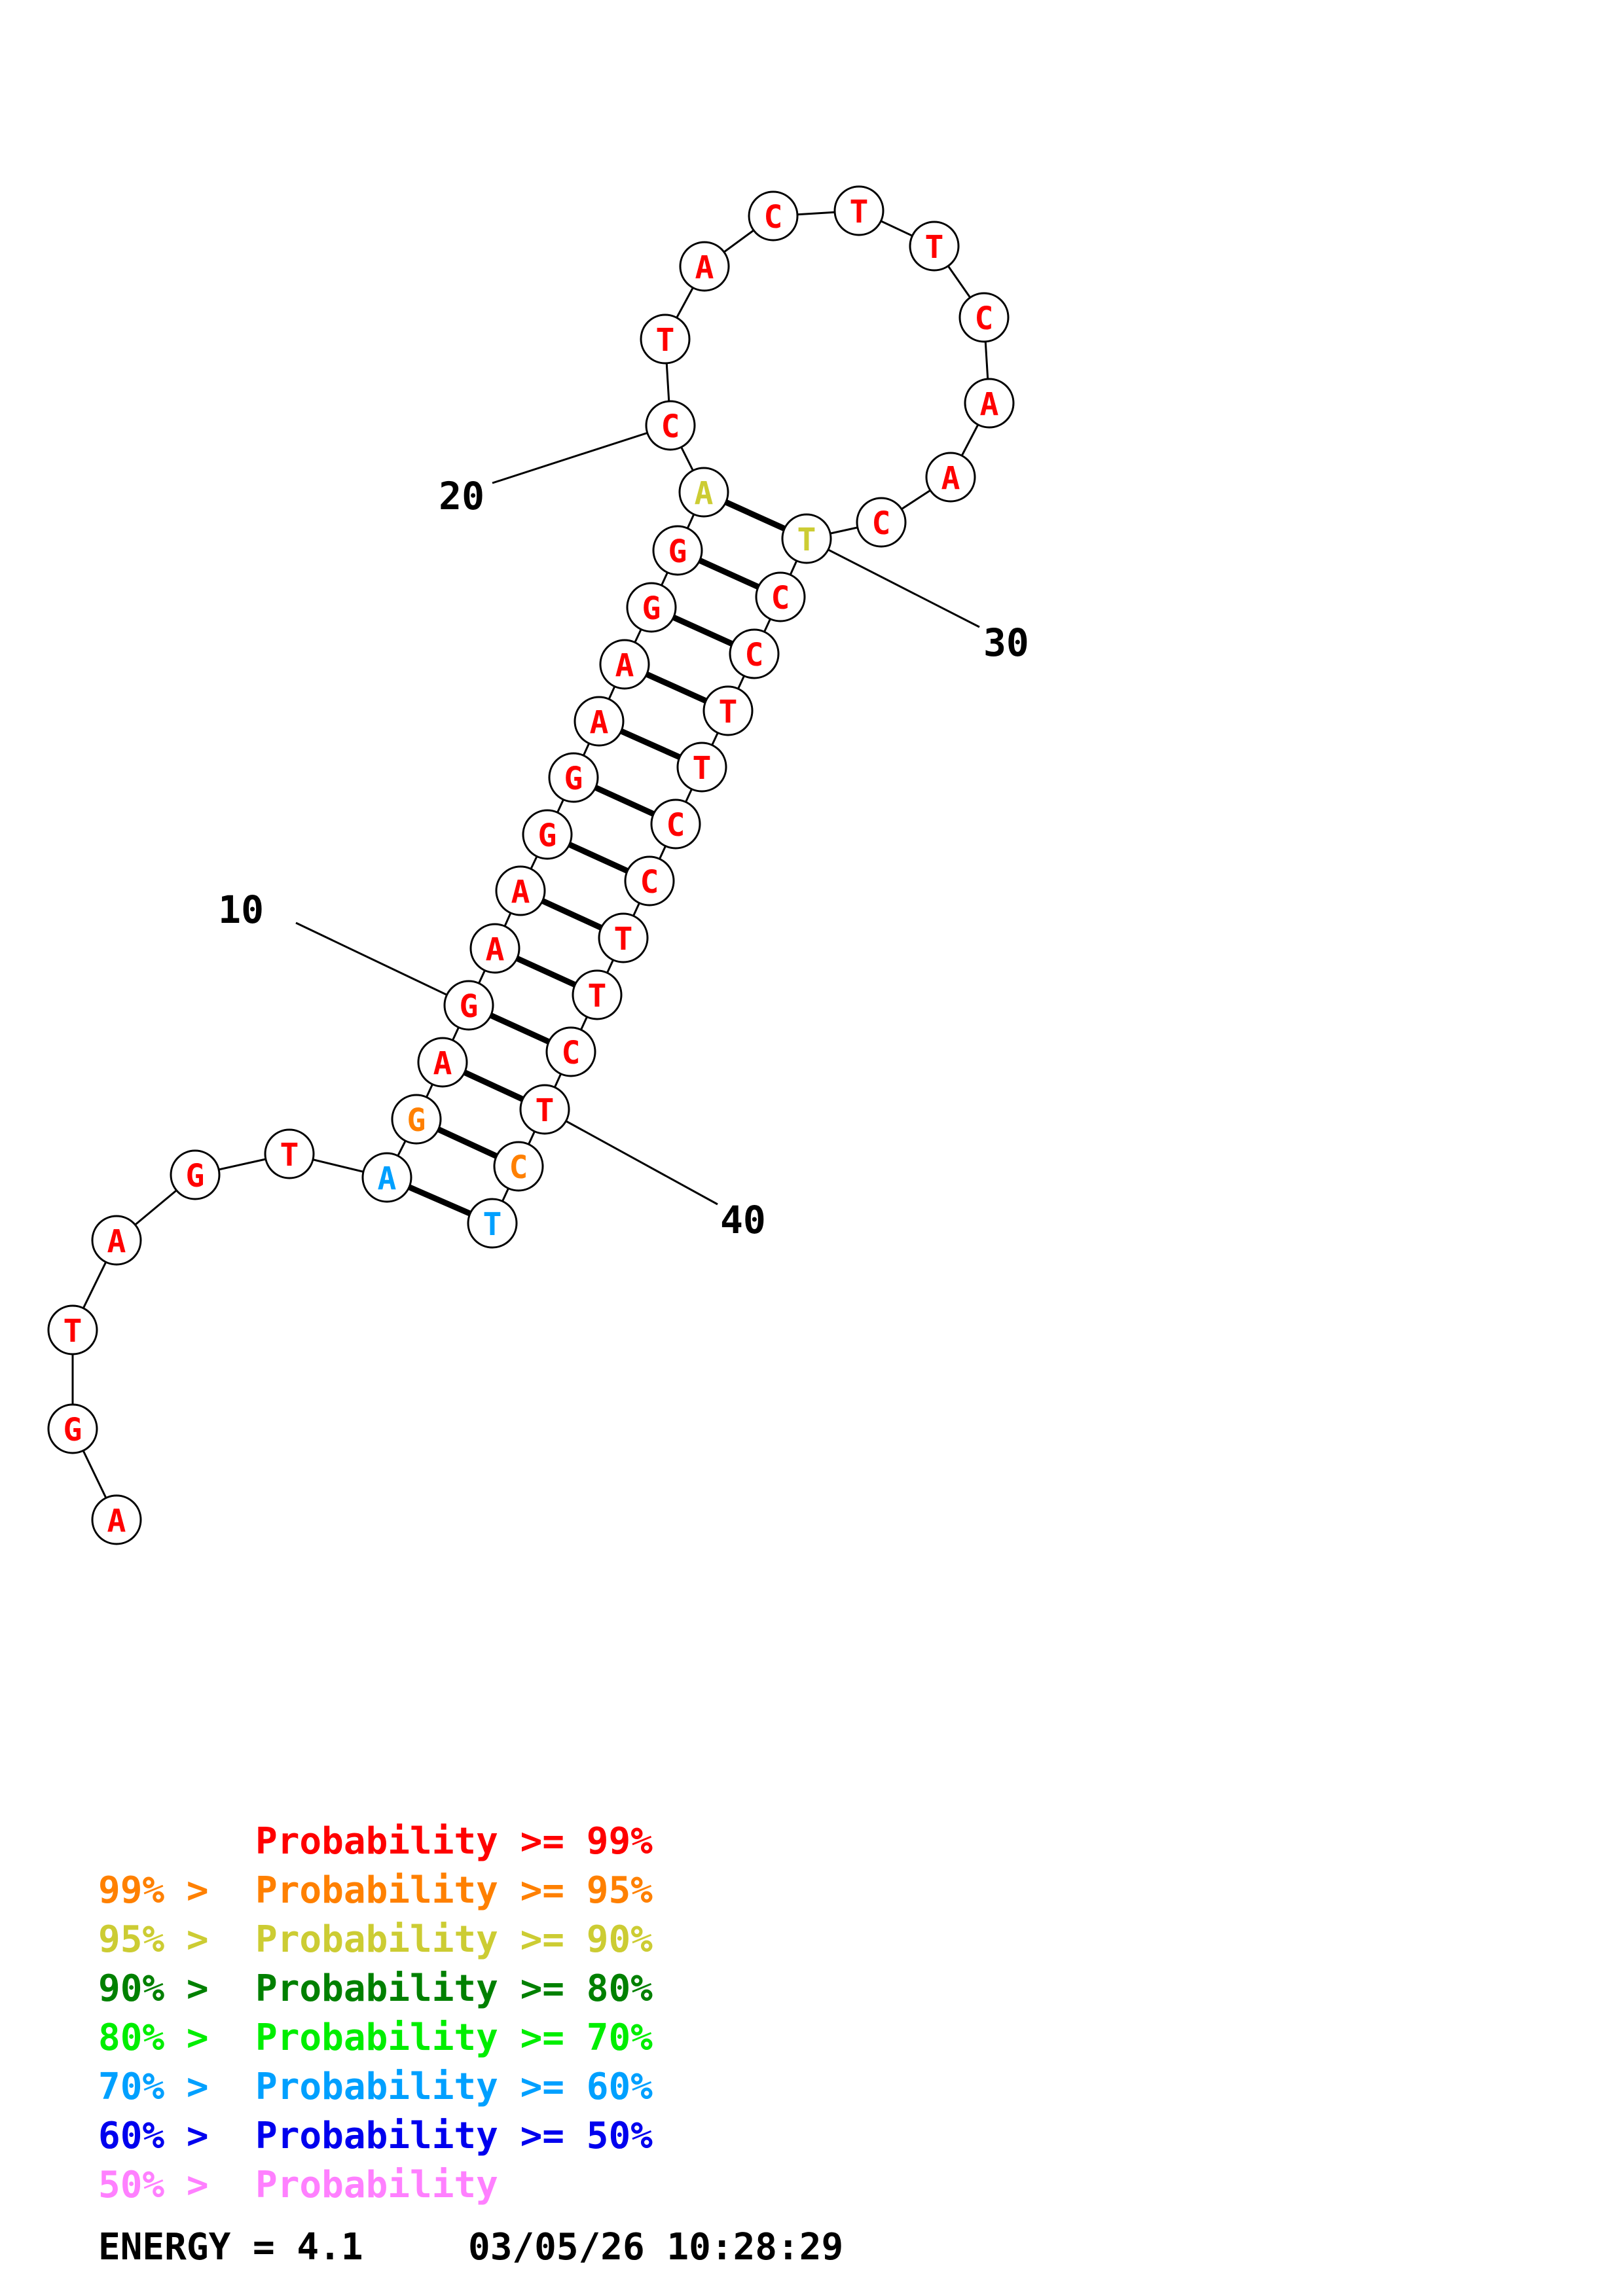 This screenshot has height=2296, width=1623. I want to click on legend-text: Probability >= 70%, so click(454, 2038).